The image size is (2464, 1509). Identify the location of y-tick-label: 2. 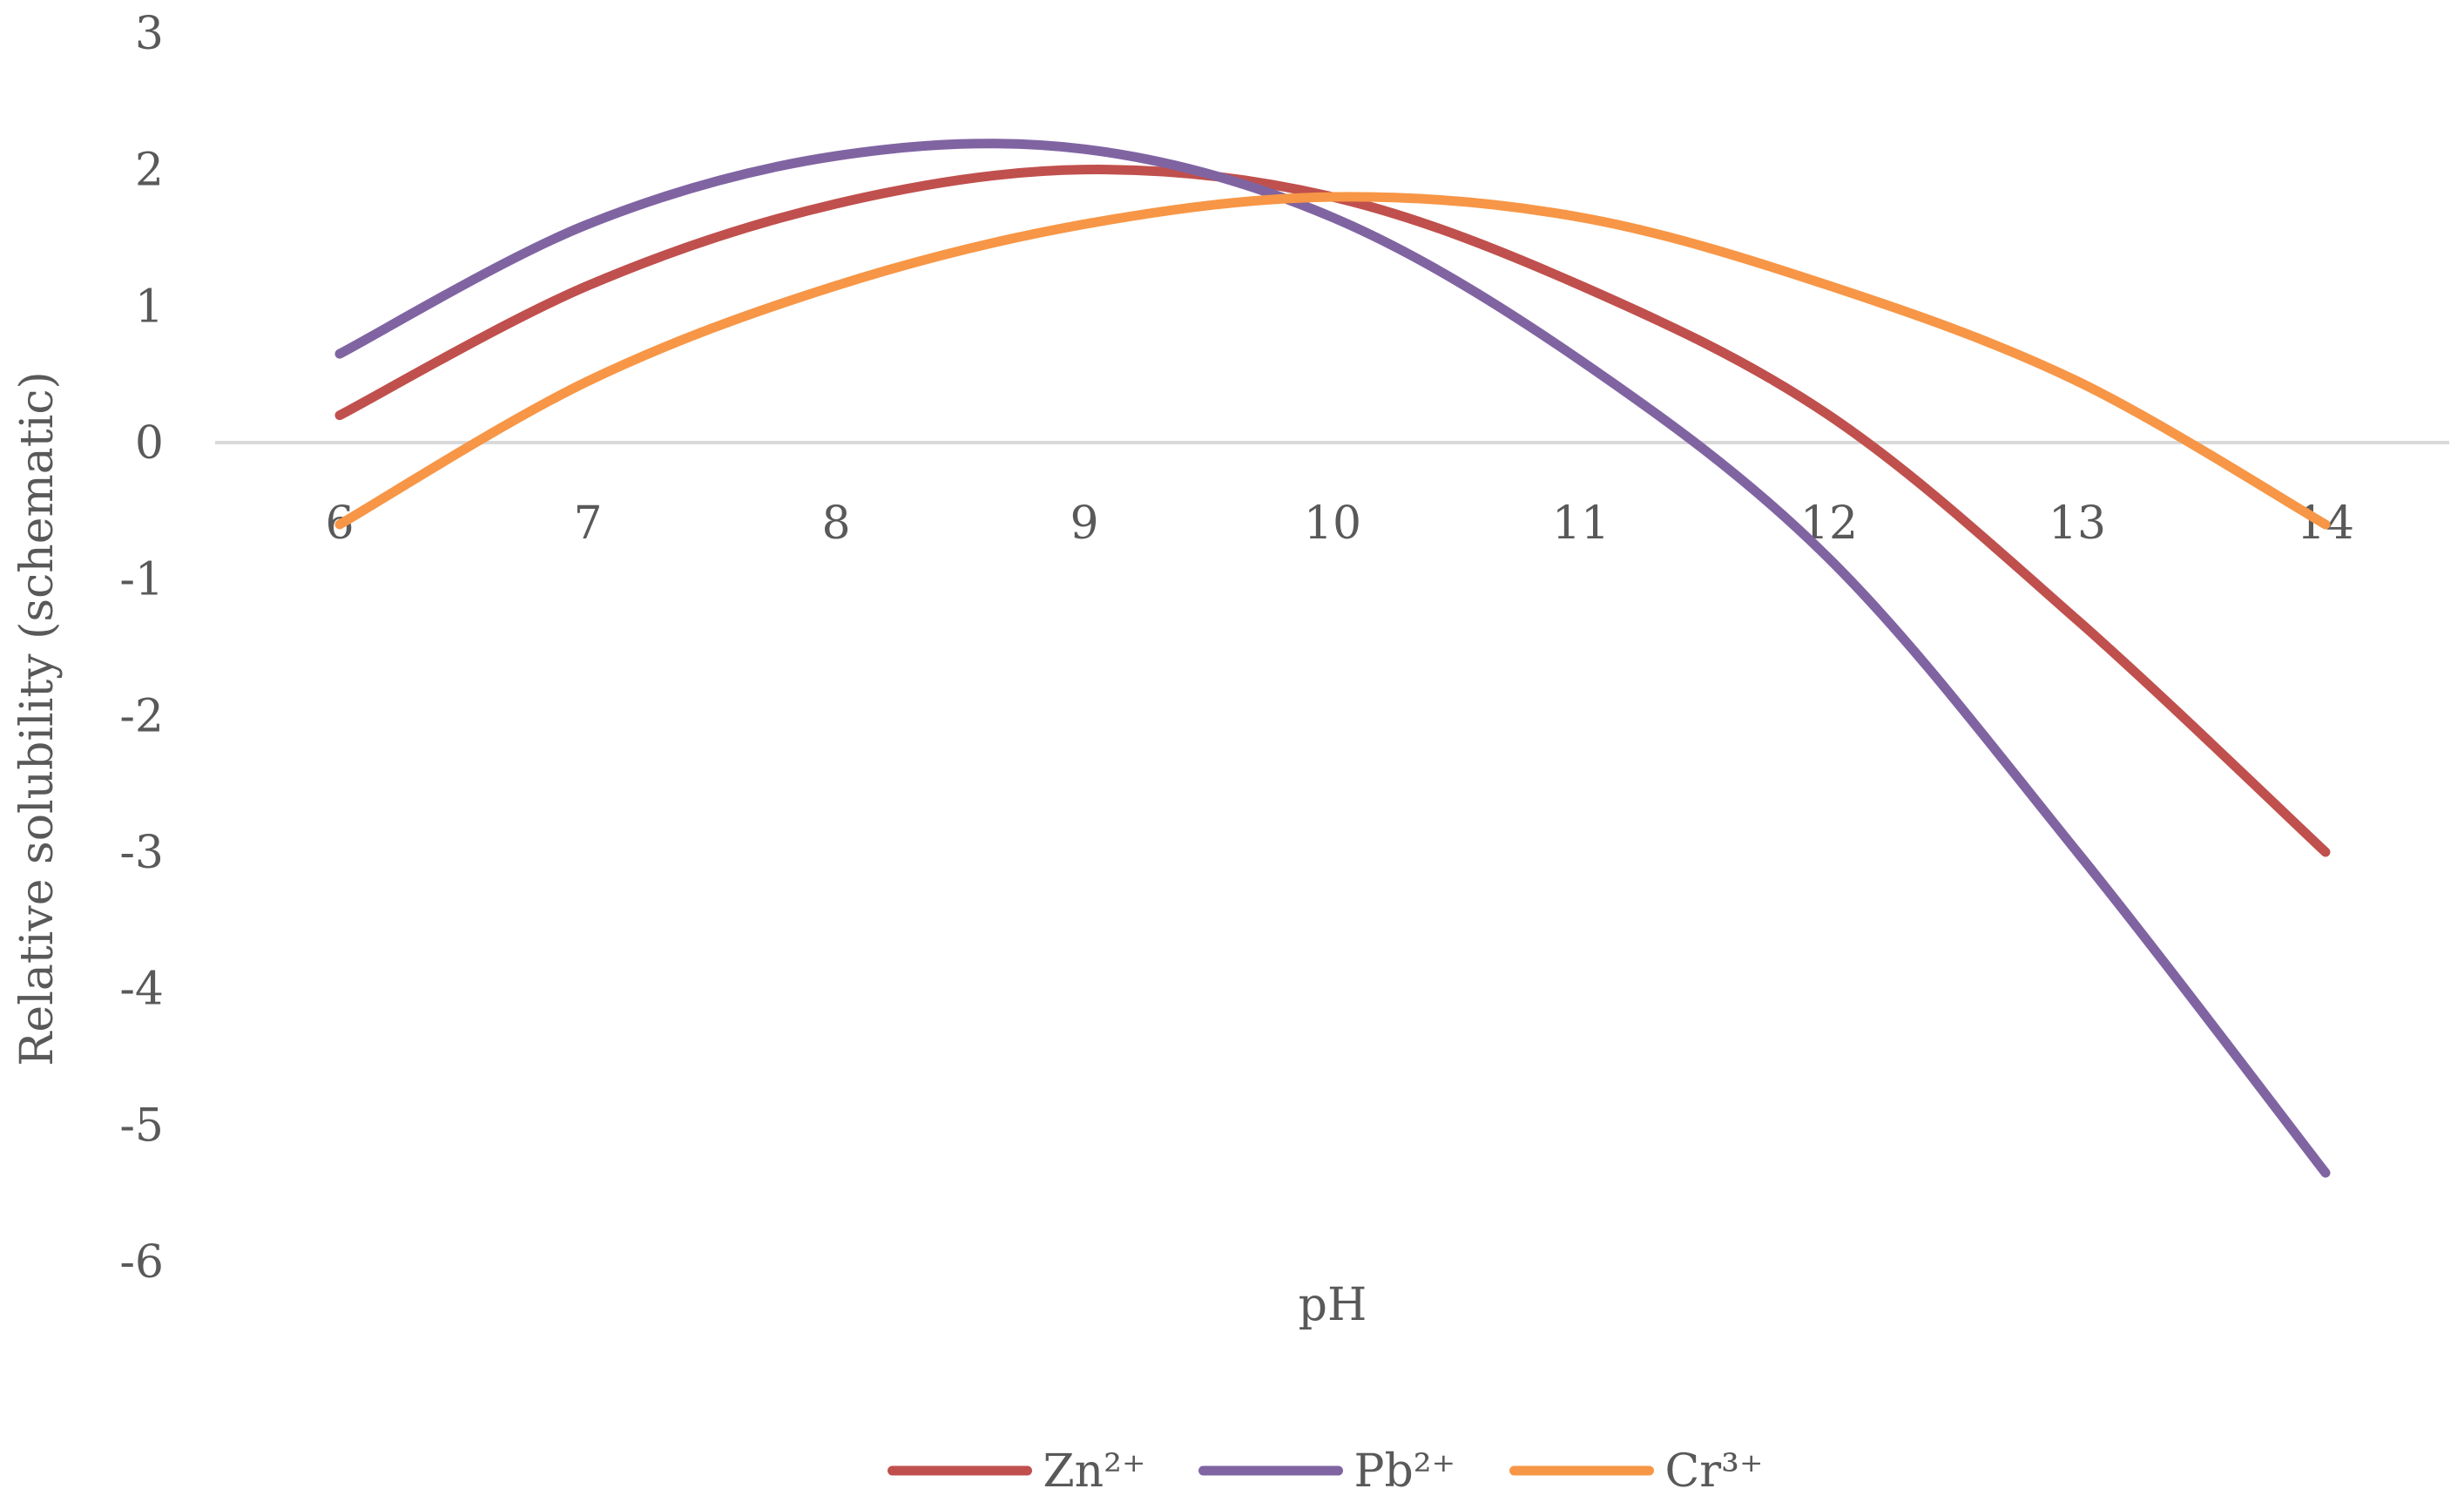
(149, 171).